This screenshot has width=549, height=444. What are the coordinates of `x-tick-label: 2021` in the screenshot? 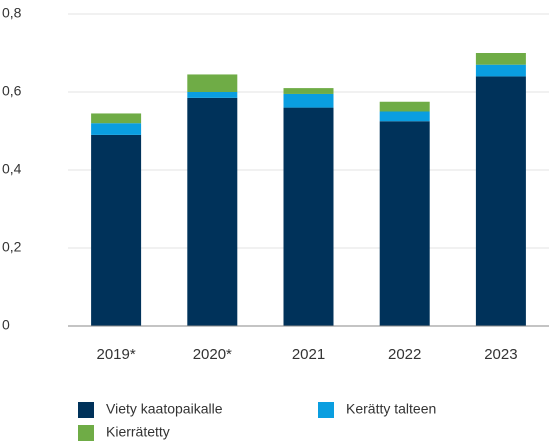 It's located at (308, 354).